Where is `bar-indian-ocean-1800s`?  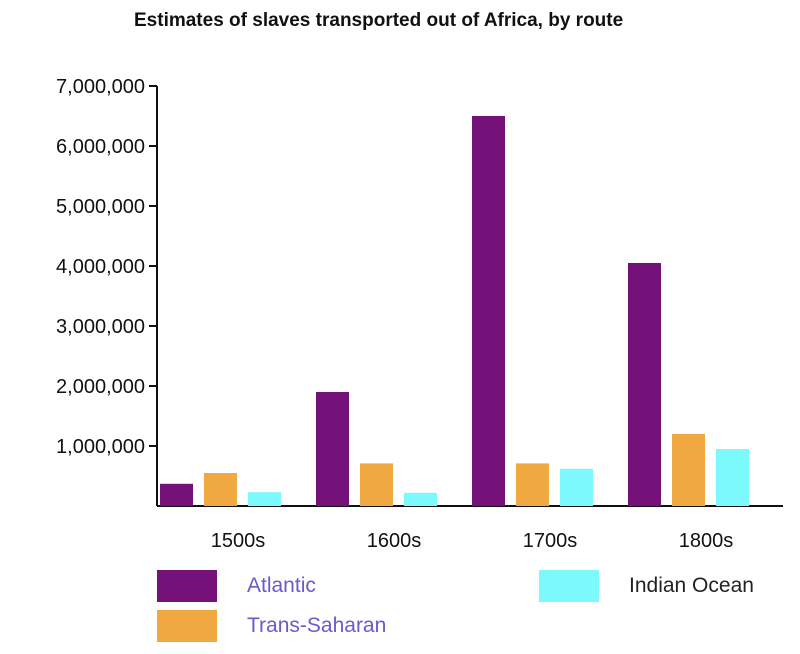
bar-indian-ocean-1800s is located at coordinates (732, 477).